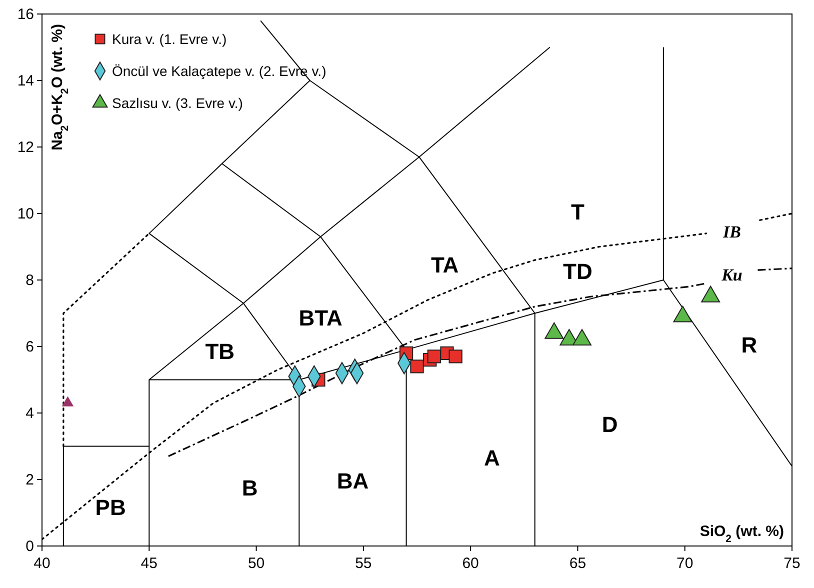  I want to click on y-tick-label: 2, so click(30, 480).